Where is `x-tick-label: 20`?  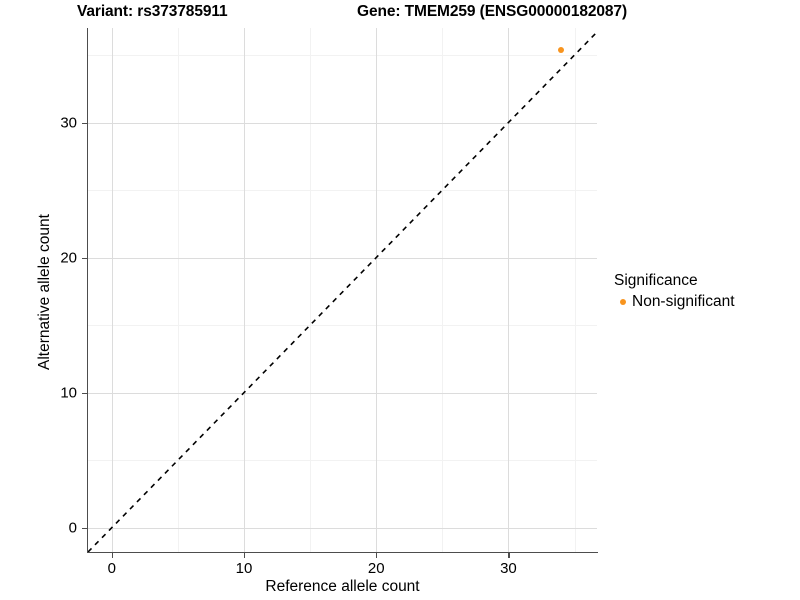 x-tick-label: 20 is located at coordinates (376, 568).